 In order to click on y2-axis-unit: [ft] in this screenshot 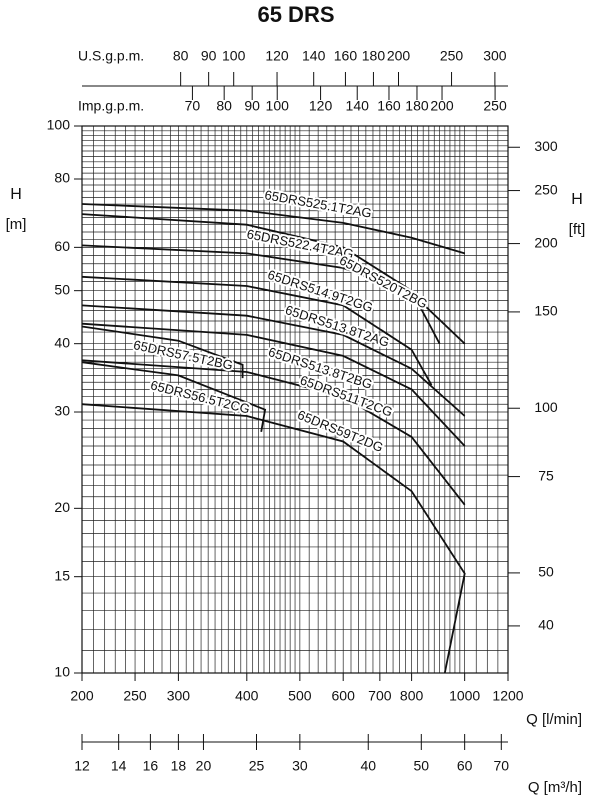, I will do `click(577, 229)`.